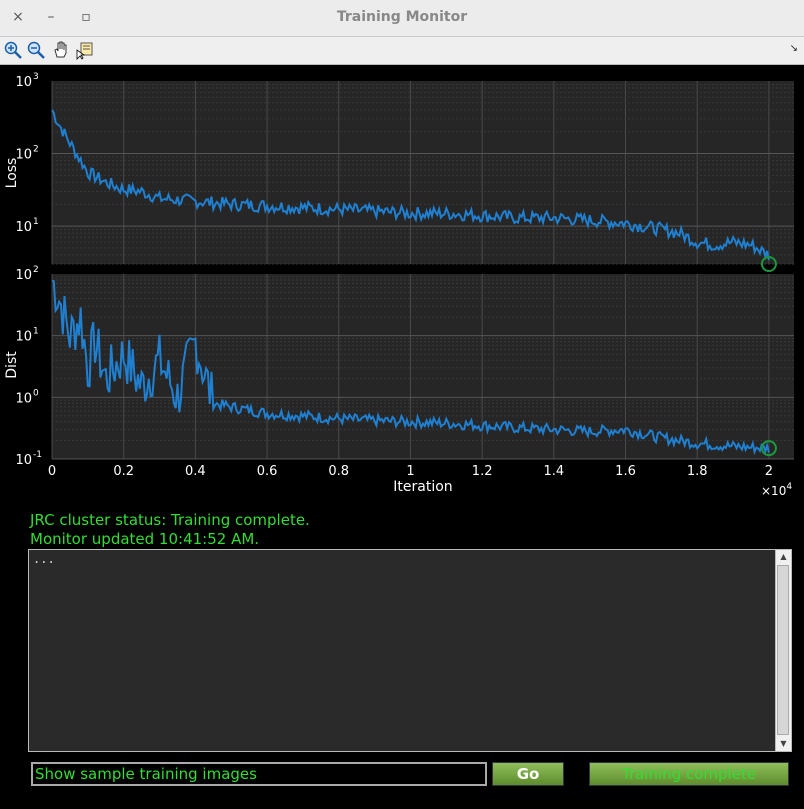  I want to click on monitor-updated-text: Monitor updated 10:41:52 AM., so click(145, 539).